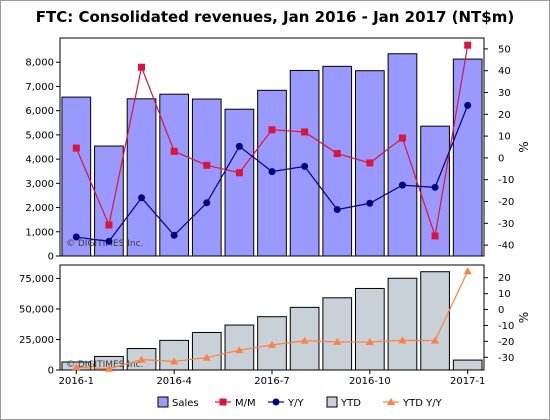  Describe the element at coordinates (173, 381) in the screenshot. I see `x-tick-label: 2016-4` at that location.